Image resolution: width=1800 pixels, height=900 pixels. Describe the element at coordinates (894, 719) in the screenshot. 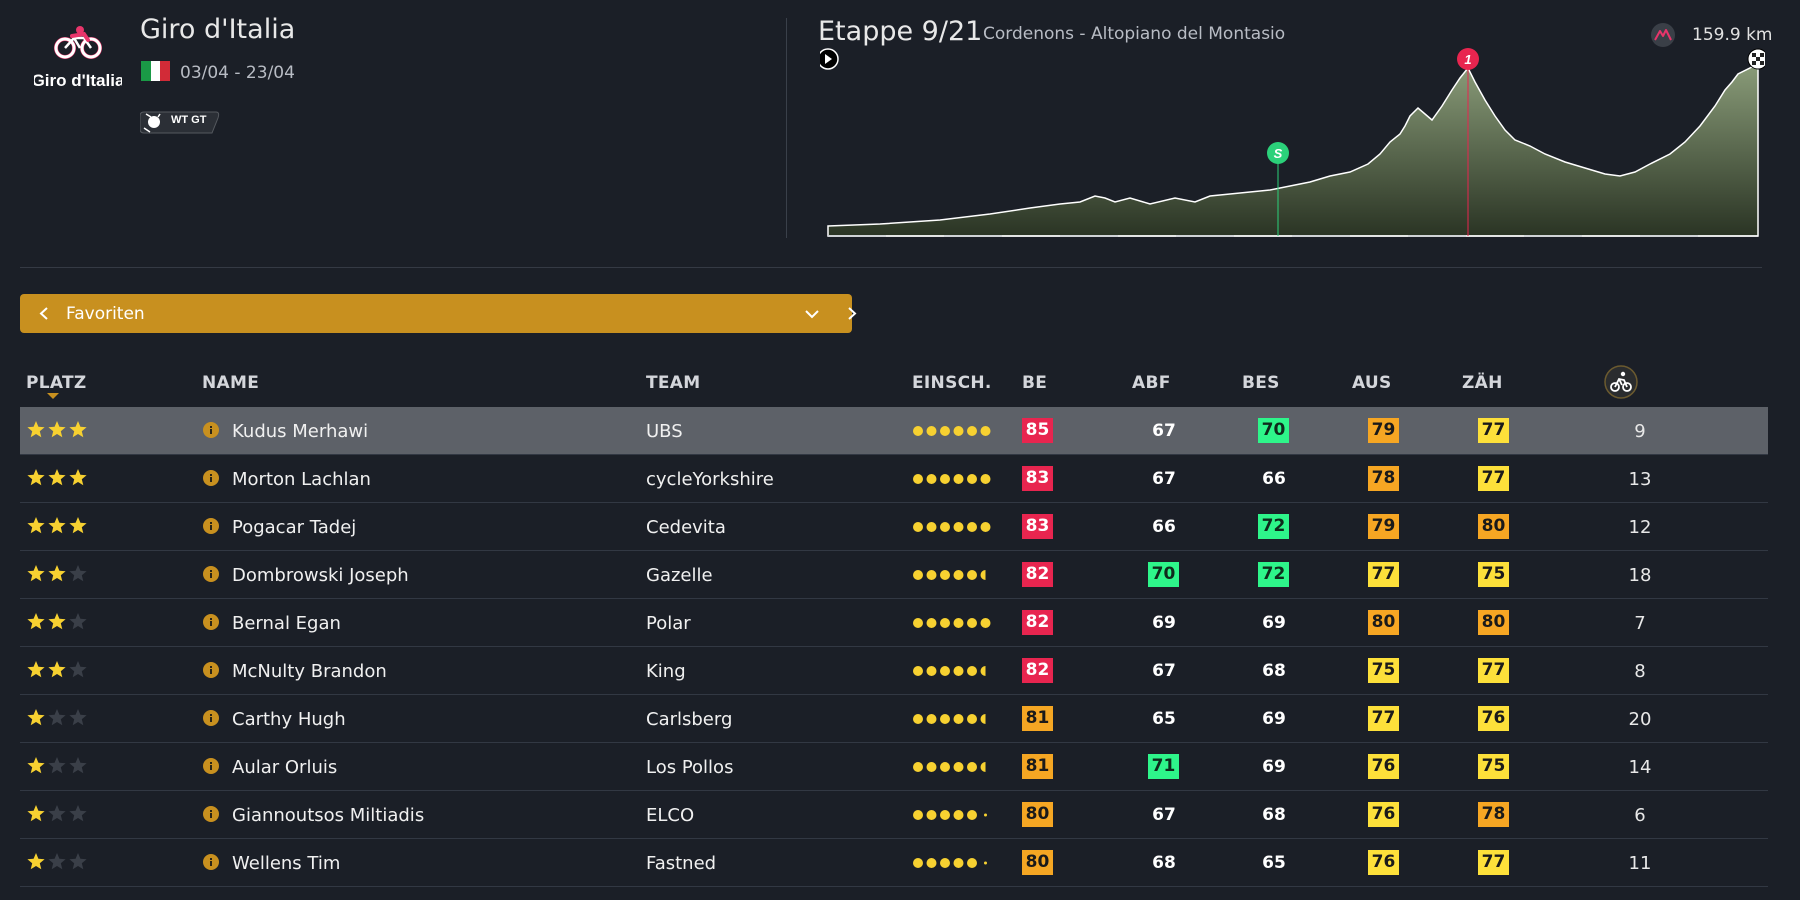

I see `table-row: Carthy Hugh Carlsberg 81 65 69 77 76 20` at that location.